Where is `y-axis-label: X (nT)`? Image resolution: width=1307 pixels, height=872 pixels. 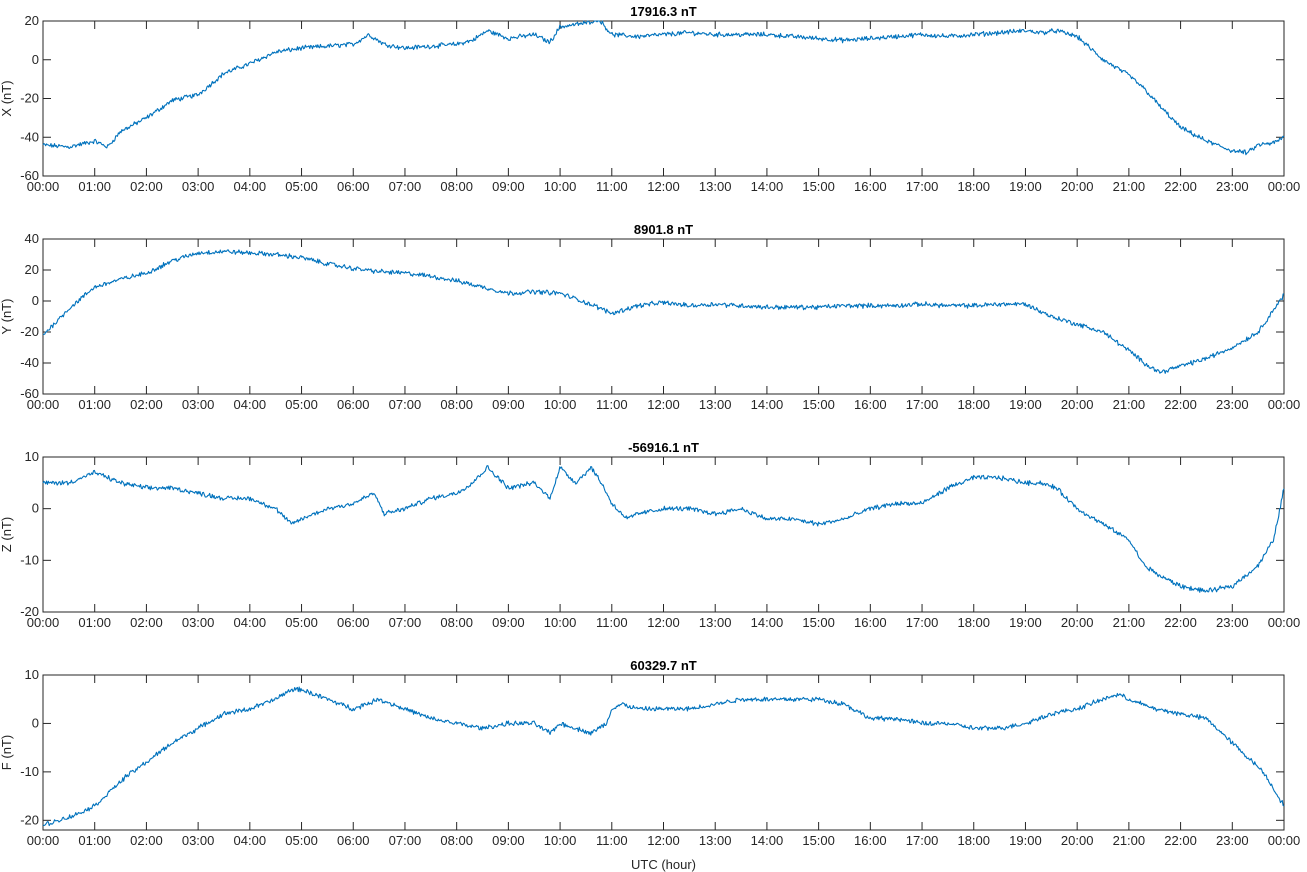
y-axis-label: X (nT) is located at coordinates (7, 98).